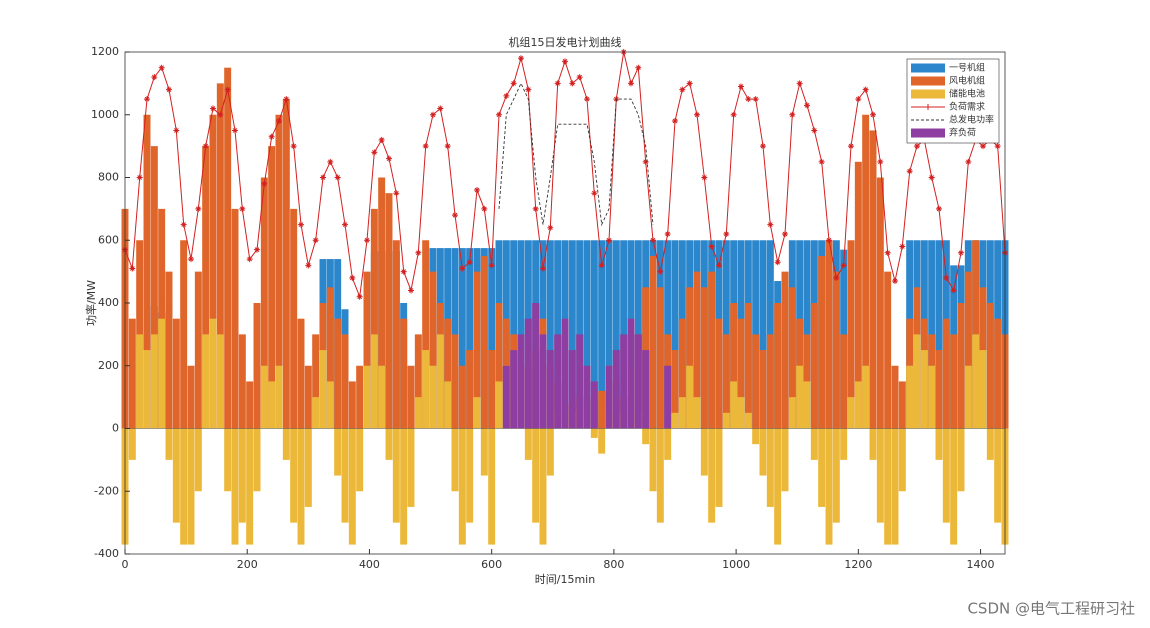 The image size is (1150, 628). Describe the element at coordinates (967, 68) in the screenshot. I see `legend-label: 一号机组` at that location.